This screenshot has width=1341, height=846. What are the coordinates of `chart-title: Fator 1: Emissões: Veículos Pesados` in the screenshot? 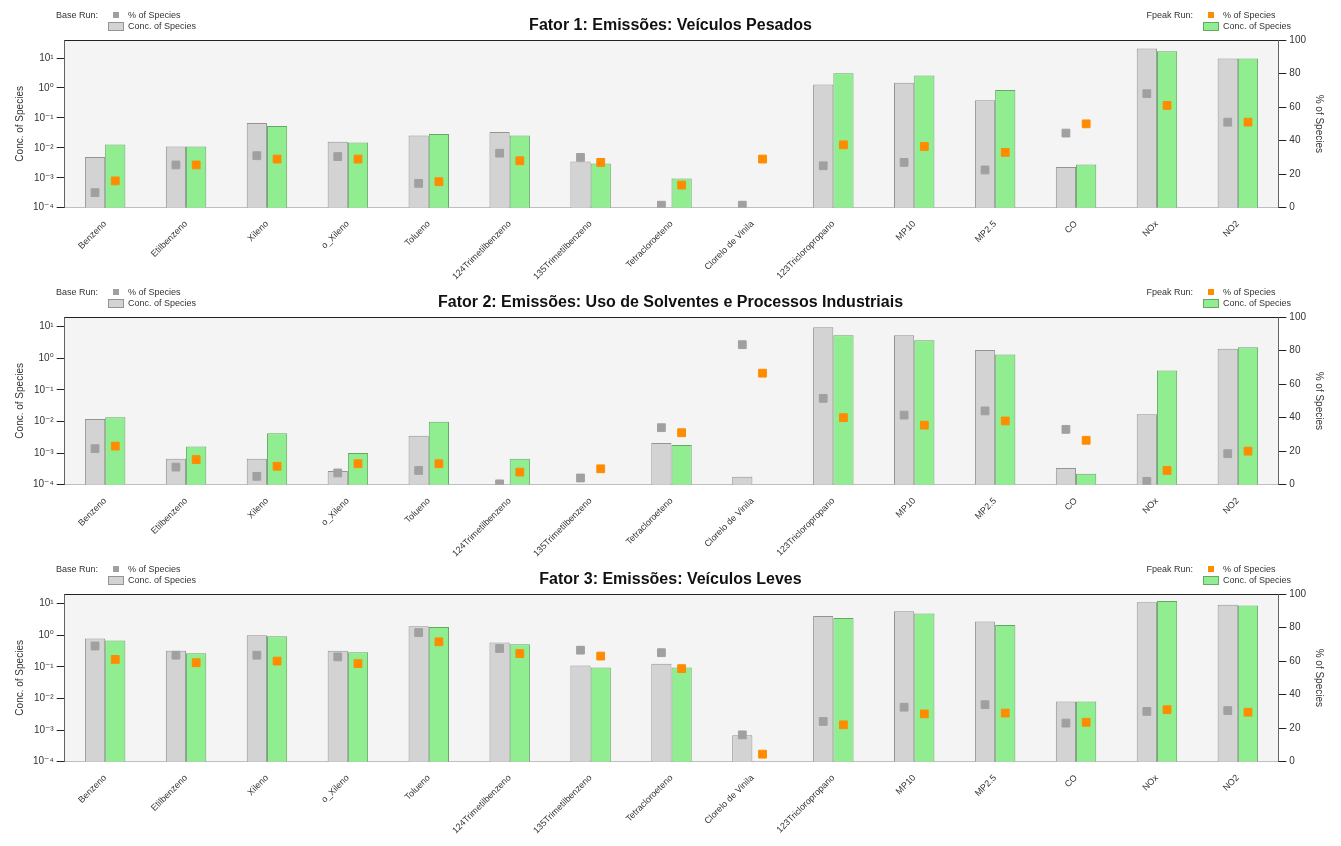 It's located at (670, 24).